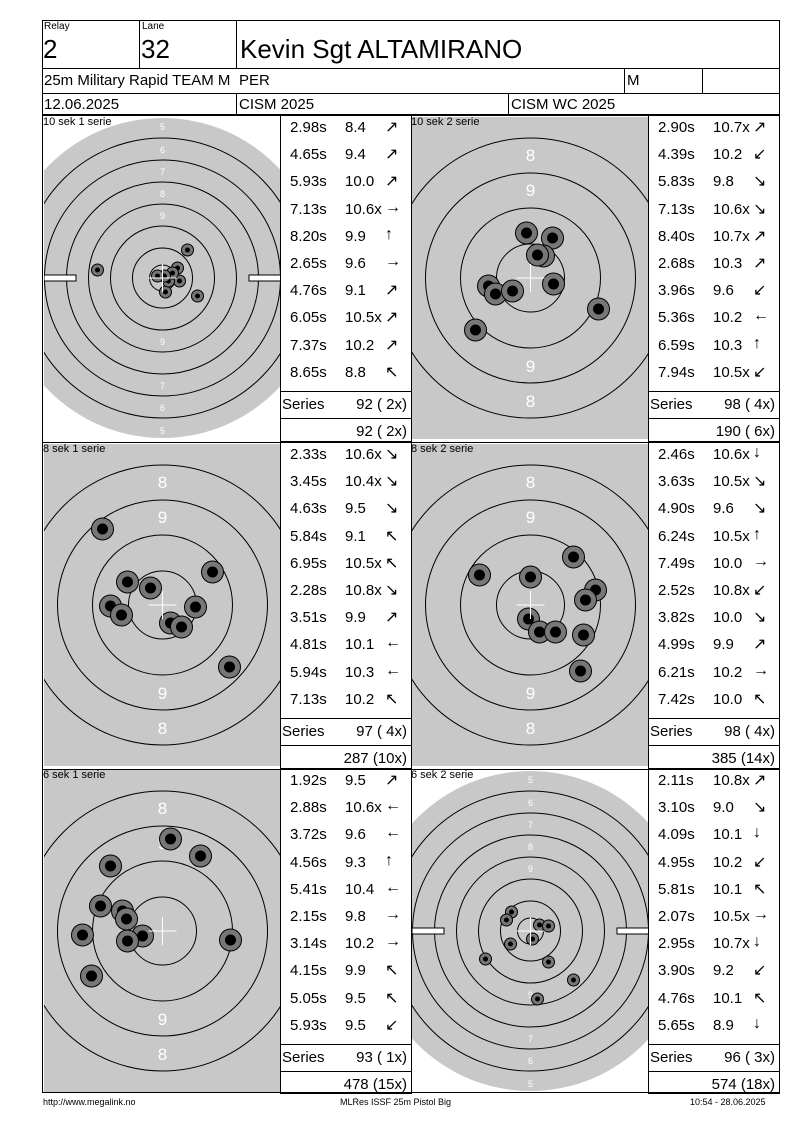 The height and width of the screenshot is (1130, 800). I want to click on series-label: 10 sek 1 serie, so click(77, 122).